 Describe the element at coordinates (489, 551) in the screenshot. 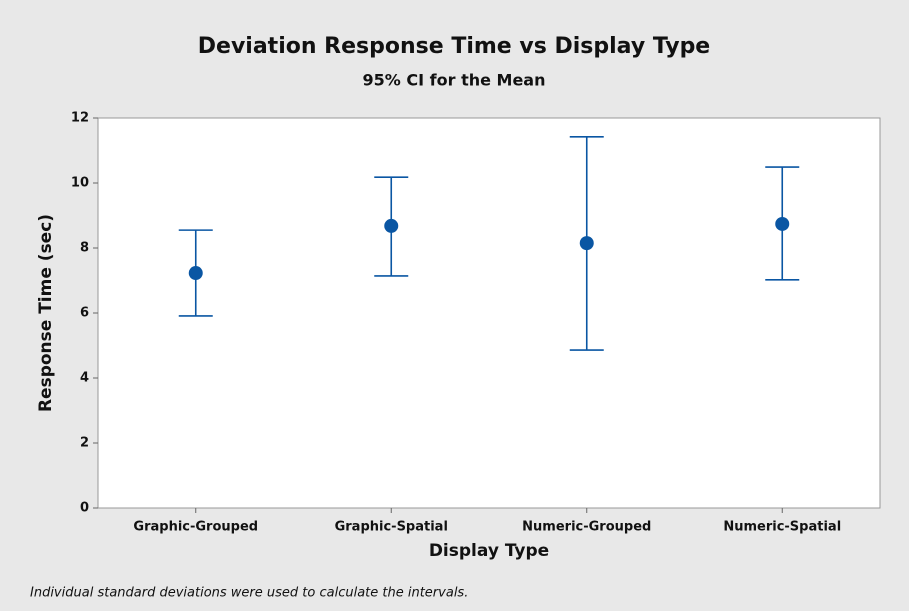

I see `x-axis-label: Display Type` at that location.